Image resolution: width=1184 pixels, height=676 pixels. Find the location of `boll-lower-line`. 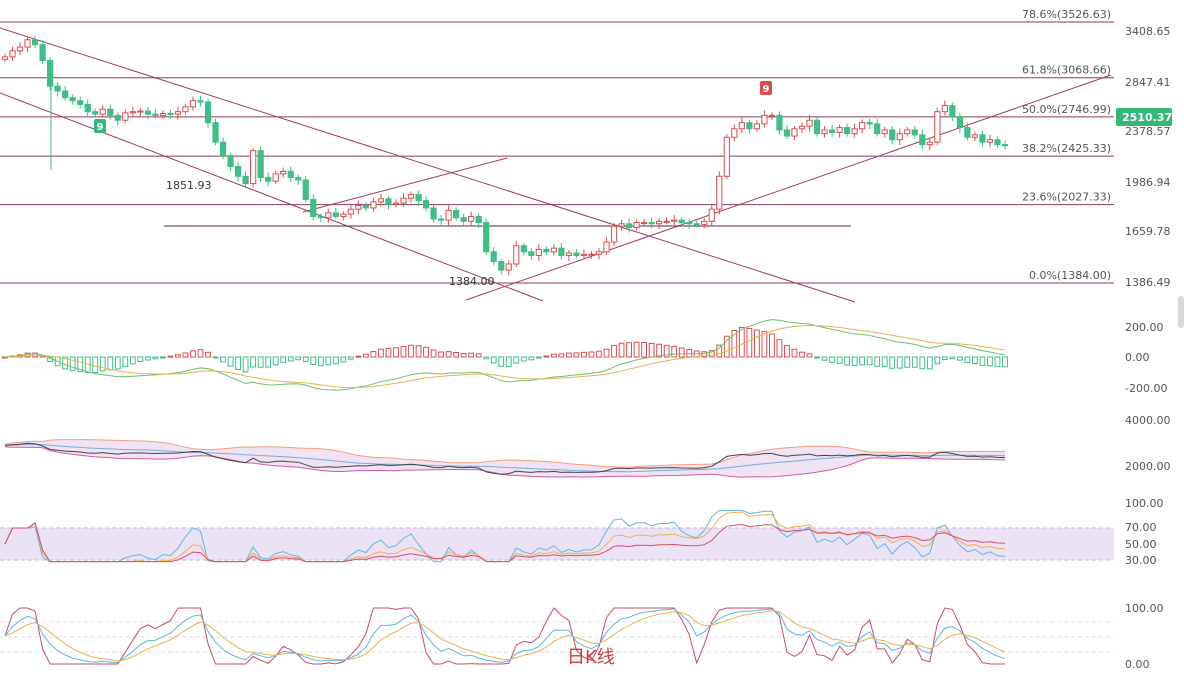

boll-lower-line is located at coordinates (505, 462).